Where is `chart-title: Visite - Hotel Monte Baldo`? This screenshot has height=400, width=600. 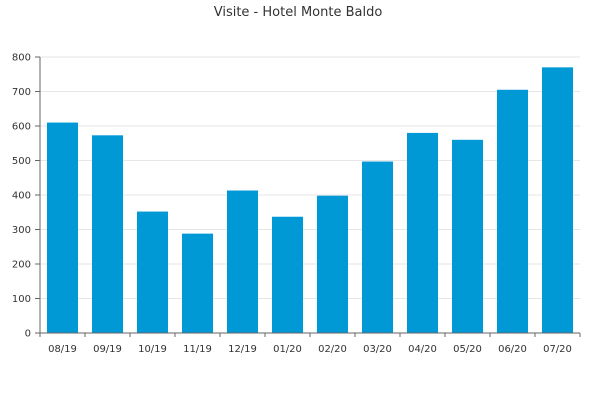
chart-title: Visite - Hotel Monte Baldo is located at coordinates (298, 12).